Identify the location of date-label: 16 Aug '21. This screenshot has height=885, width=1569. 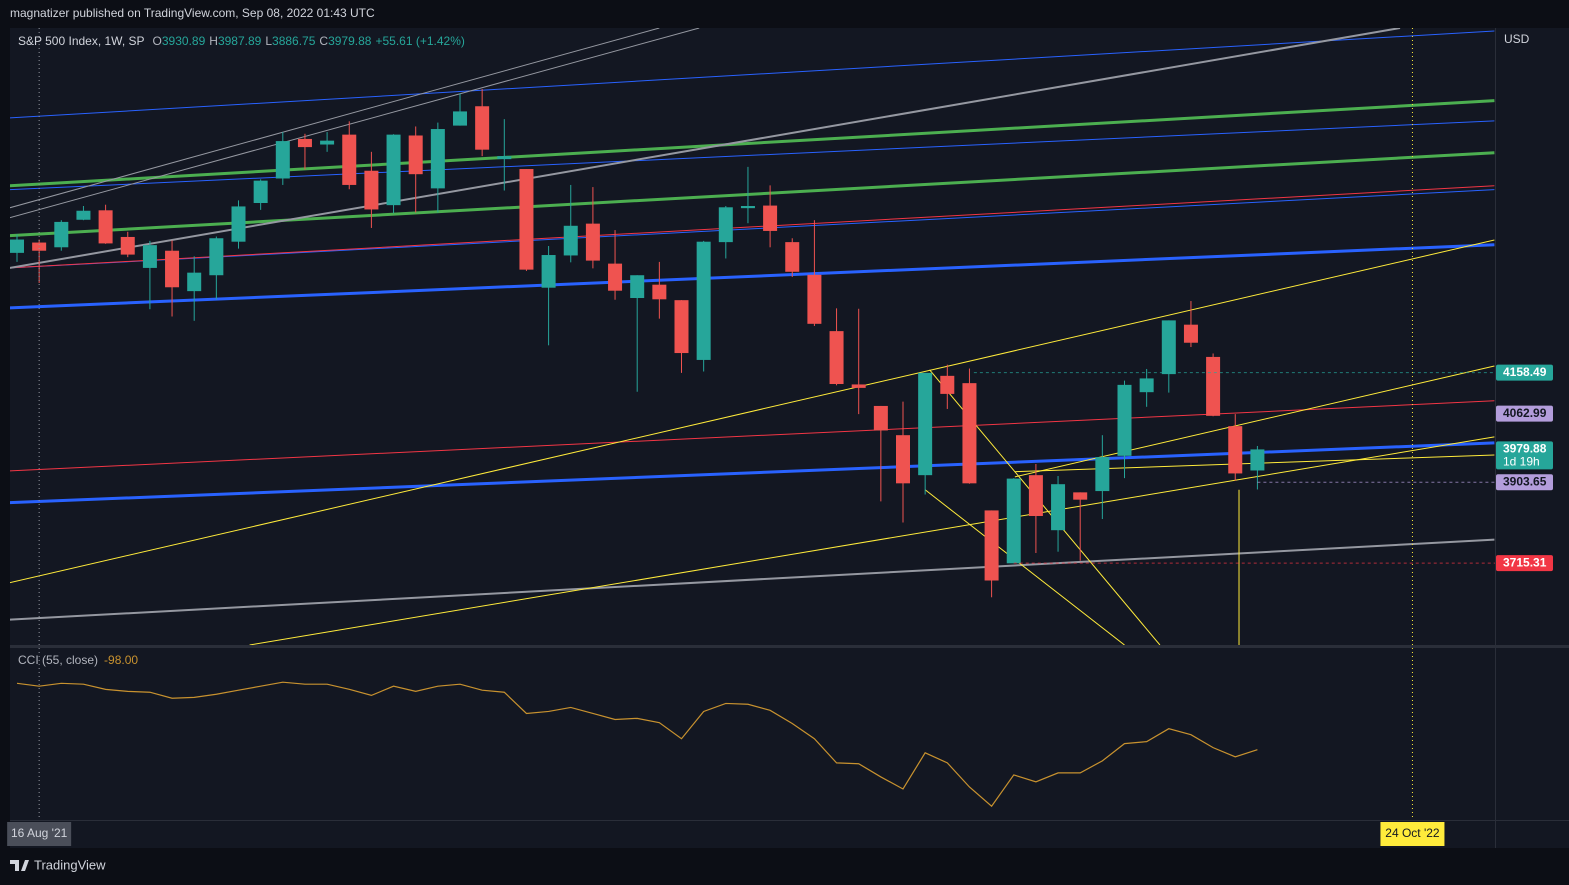
(39, 833).